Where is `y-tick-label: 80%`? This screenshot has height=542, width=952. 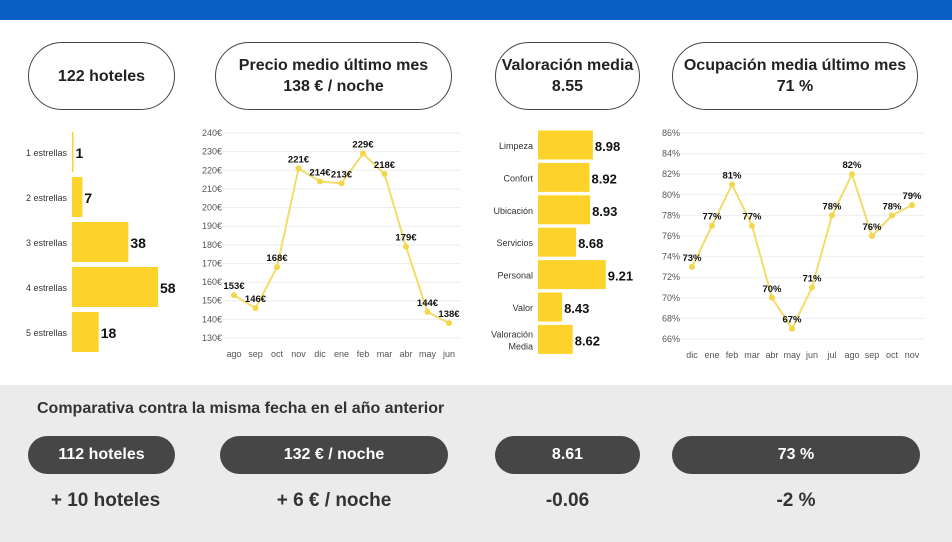 y-tick-label: 80% is located at coordinates (671, 195).